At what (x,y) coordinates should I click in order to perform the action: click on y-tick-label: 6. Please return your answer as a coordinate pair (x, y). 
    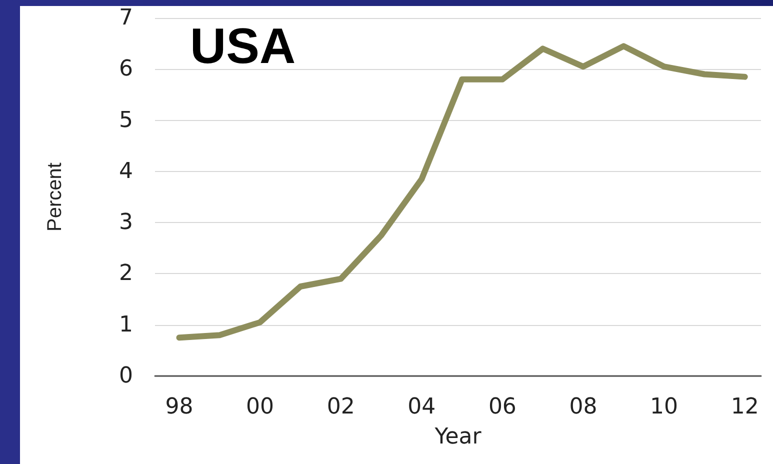
    Looking at the image, I should click on (126, 69).